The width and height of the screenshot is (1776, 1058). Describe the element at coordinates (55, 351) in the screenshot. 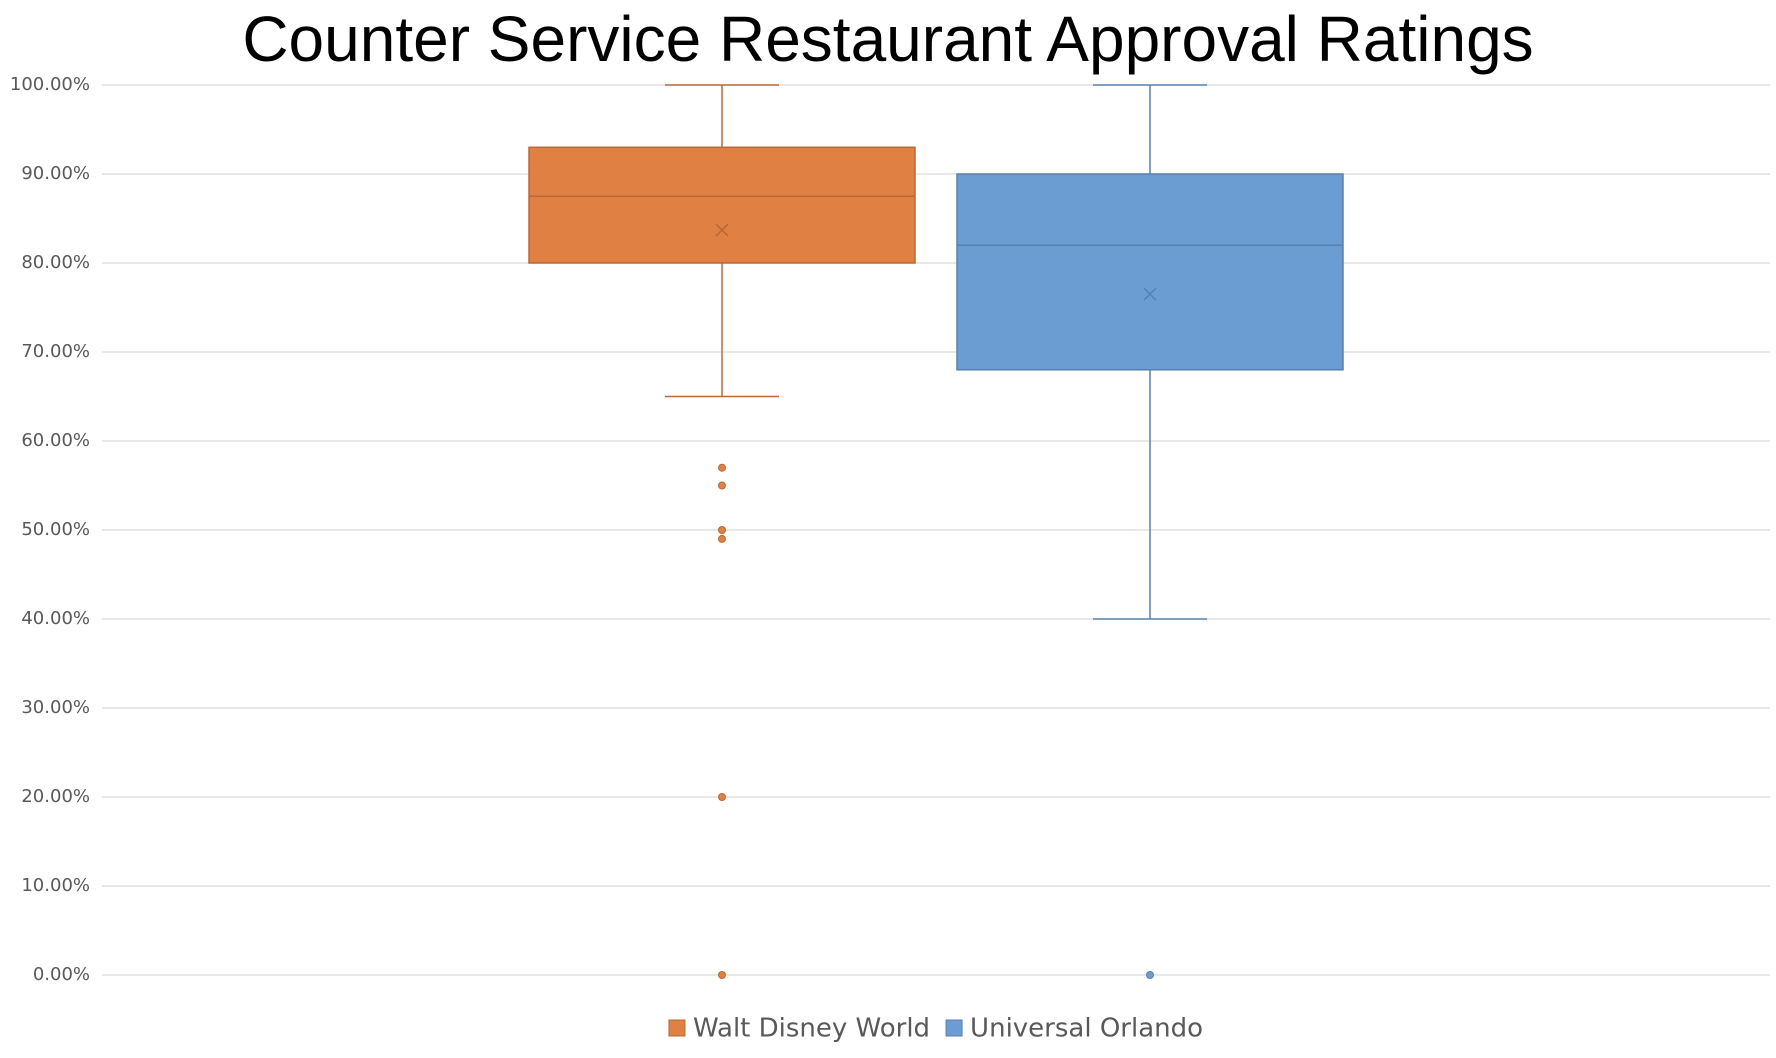

I see `y-tick-label: 70.00%` at that location.